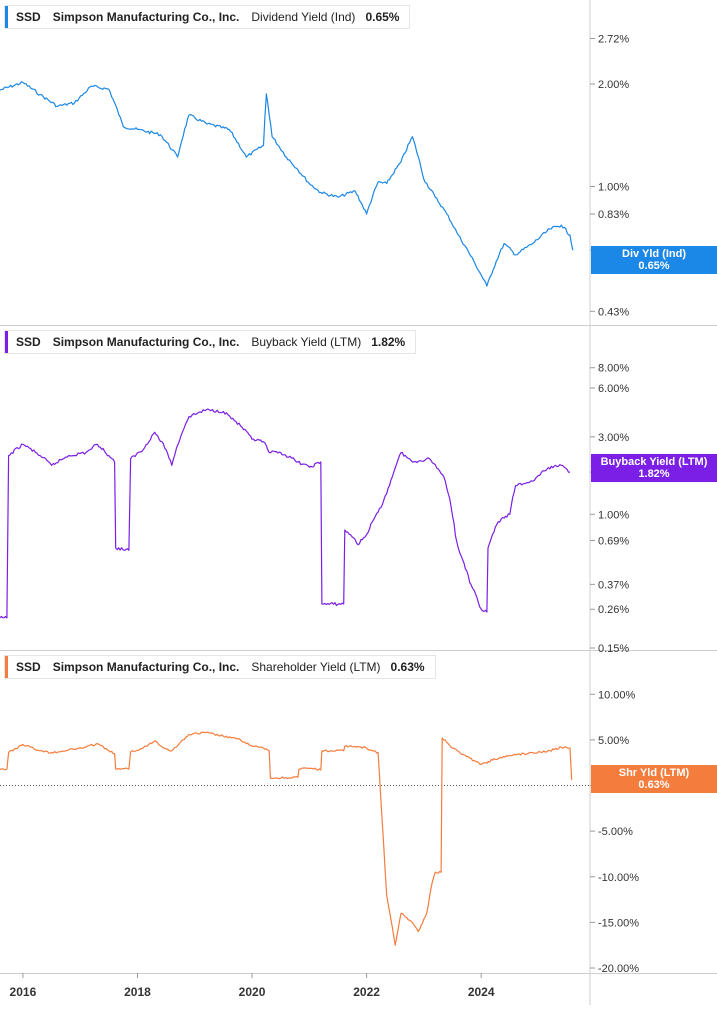  What do you see at coordinates (654, 254) in the screenshot?
I see `badge-label: Div Yld (Ind)` at bounding box center [654, 254].